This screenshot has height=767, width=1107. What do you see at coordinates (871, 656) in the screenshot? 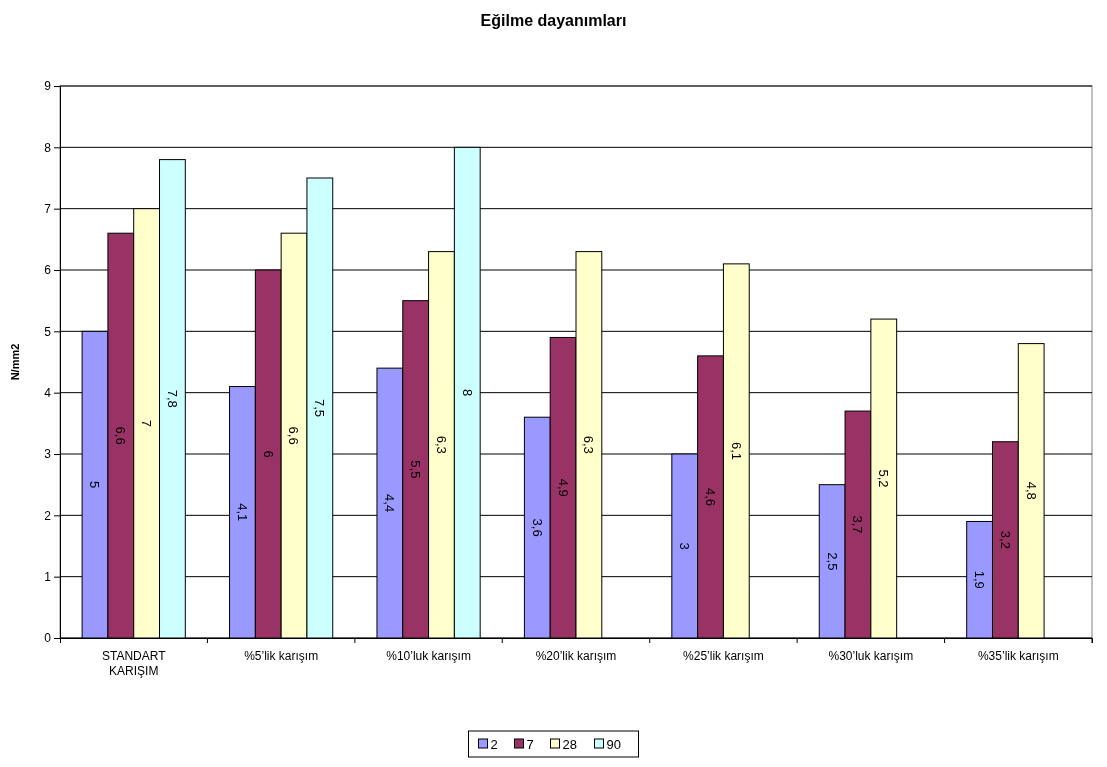
I see `x-tick-label: %30’luk karışım` at bounding box center [871, 656].